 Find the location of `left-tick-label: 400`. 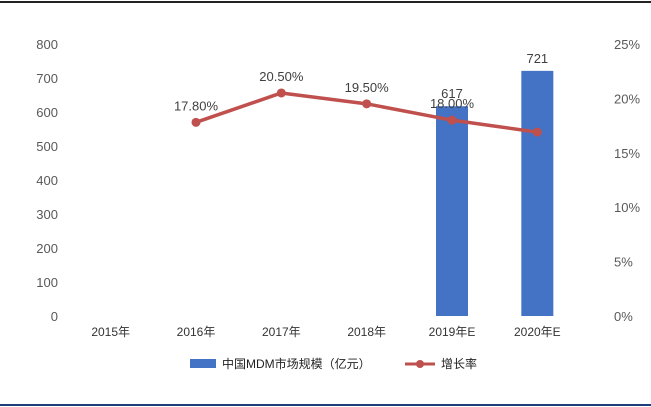

left-tick-label: 400 is located at coordinates (47, 180).